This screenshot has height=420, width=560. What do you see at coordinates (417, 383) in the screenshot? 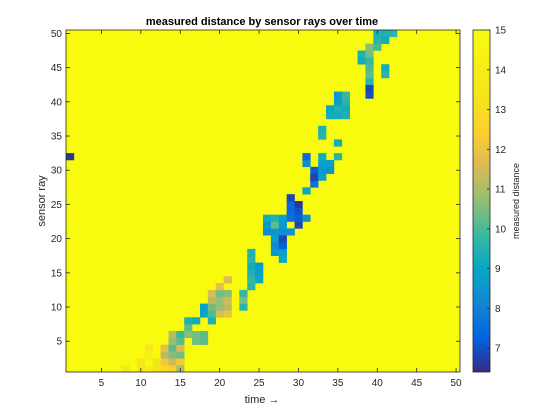
I see `x-tick-label: 45` at bounding box center [417, 383].